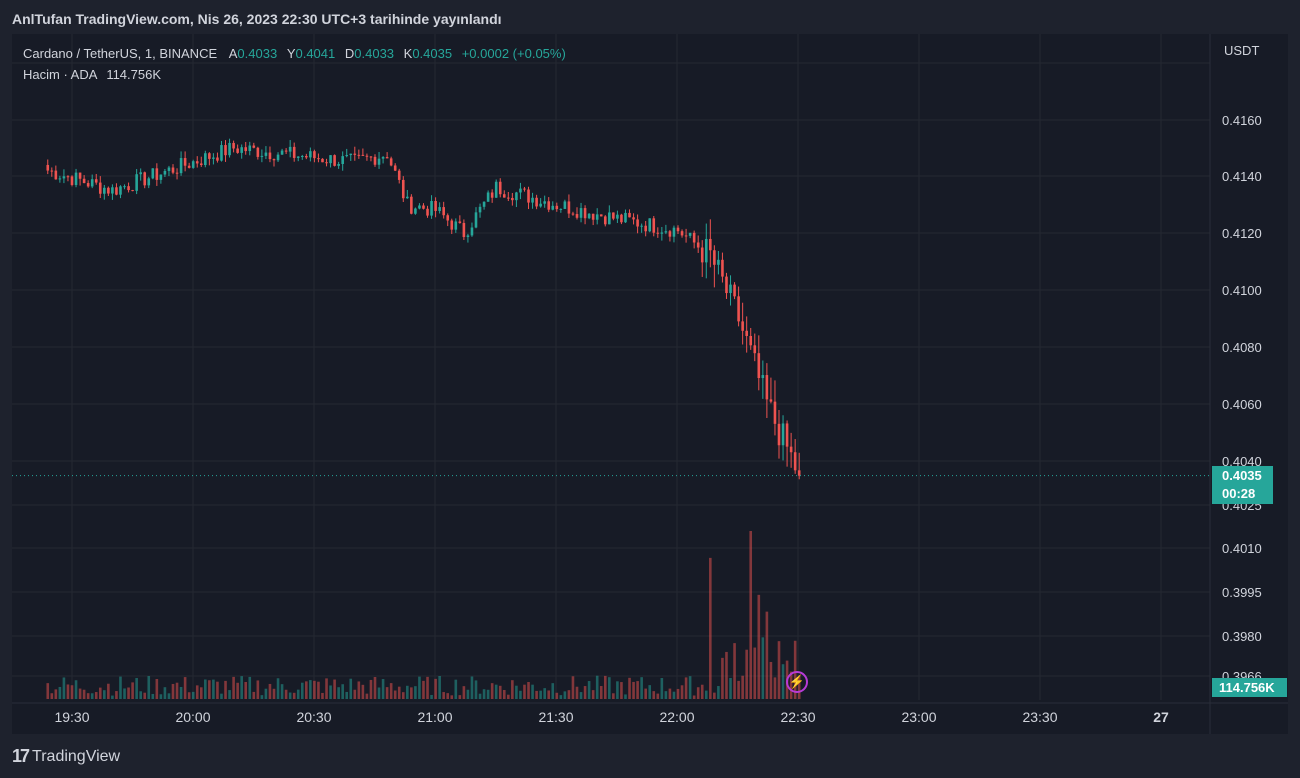 The image size is (1300, 778). What do you see at coordinates (1242, 50) in the screenshot?
I see `currency-label: USDT` at bounding box center [1242, 50].